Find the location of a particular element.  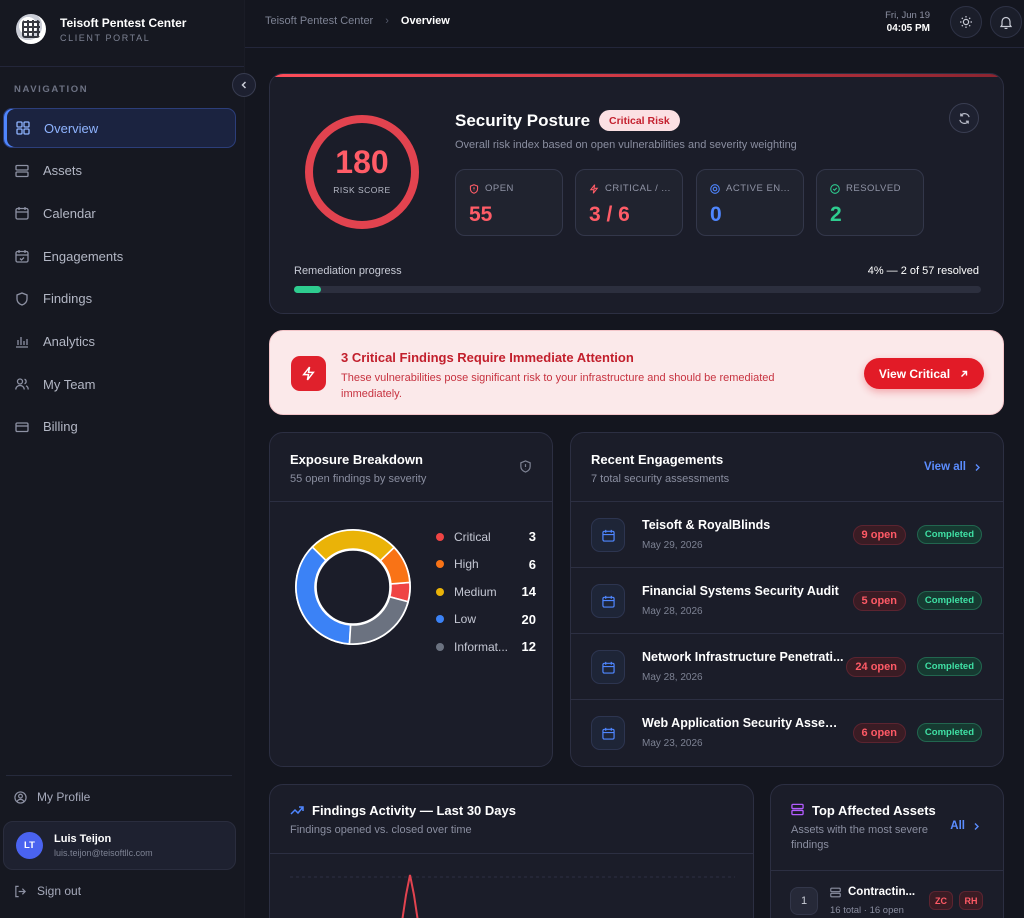

all-assets-link: All is located at coordinates (965, 826).